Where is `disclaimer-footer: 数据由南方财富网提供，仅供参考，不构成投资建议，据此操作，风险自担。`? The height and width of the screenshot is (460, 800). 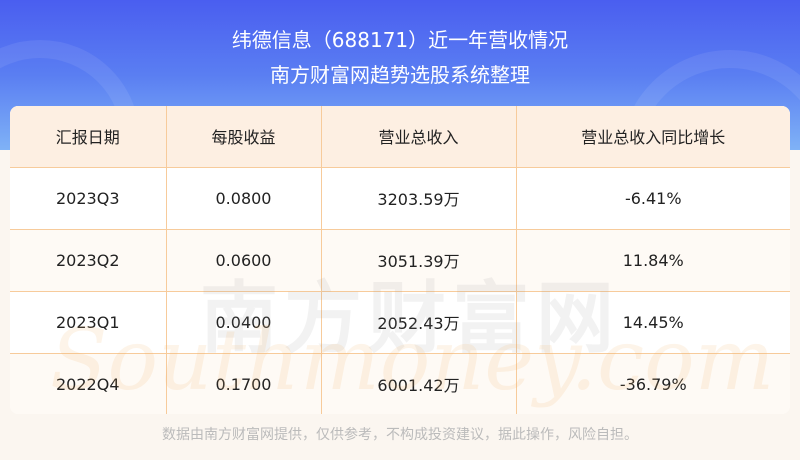 disclaimer-footer: 数据由南方财富网提供，仅供参考，不构成投资建议，据此操作，风险自担。 is located at coordinates (400, 435).